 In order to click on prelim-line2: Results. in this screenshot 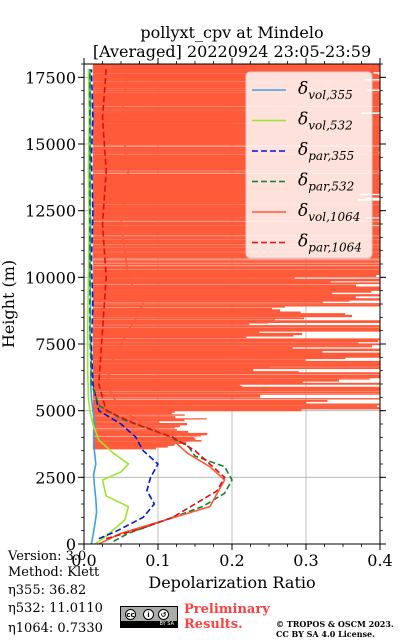, I will do `click(213, 624)`.